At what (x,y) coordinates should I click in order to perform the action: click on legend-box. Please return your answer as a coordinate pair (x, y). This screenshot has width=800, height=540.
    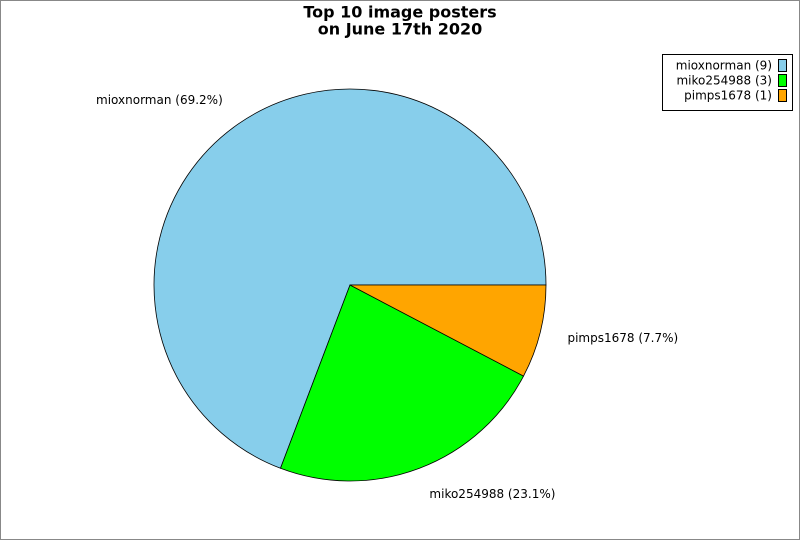
    Looking at the image, I should click on (727, 82).